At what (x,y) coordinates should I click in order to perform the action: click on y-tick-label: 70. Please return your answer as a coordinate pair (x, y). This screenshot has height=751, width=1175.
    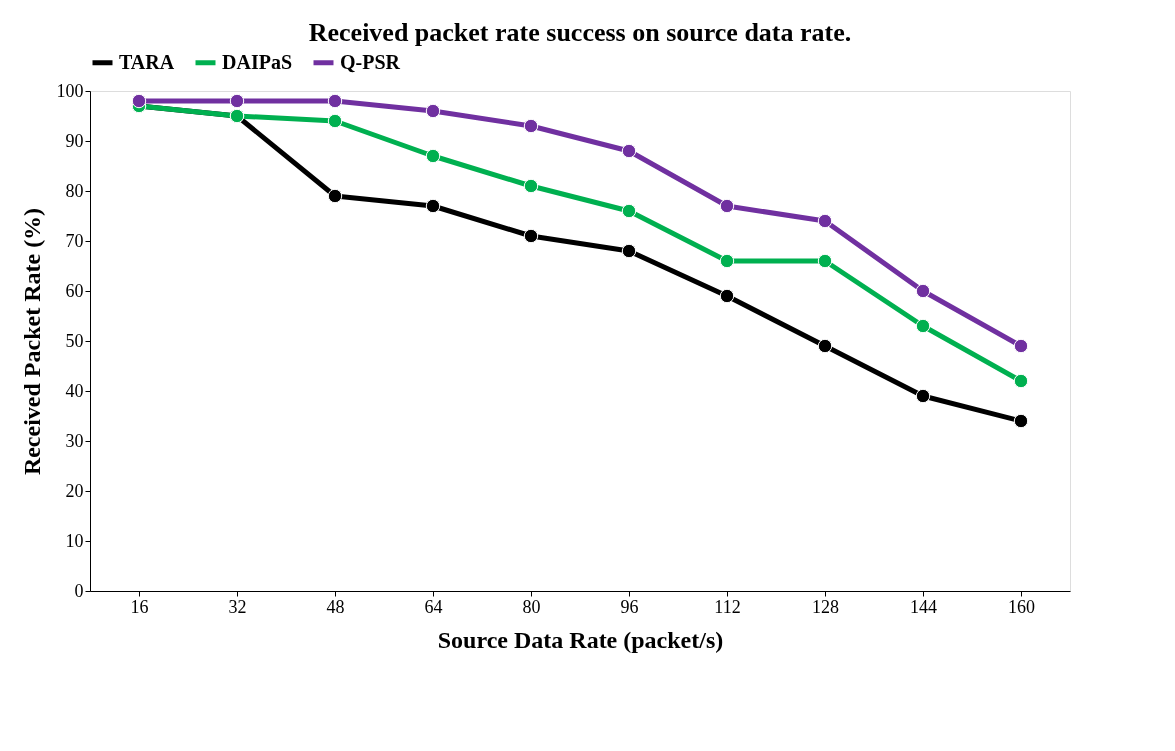
    Looking at the image, I should click on (74, 240).